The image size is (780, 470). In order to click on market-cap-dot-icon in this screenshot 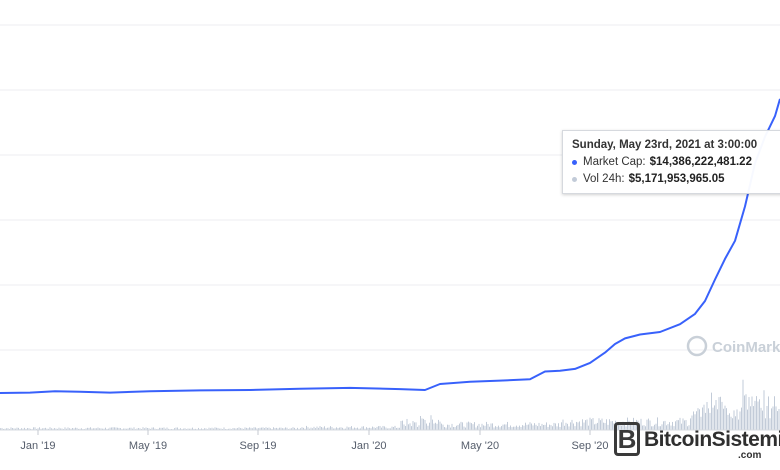, I will do `click(574, 162)`.